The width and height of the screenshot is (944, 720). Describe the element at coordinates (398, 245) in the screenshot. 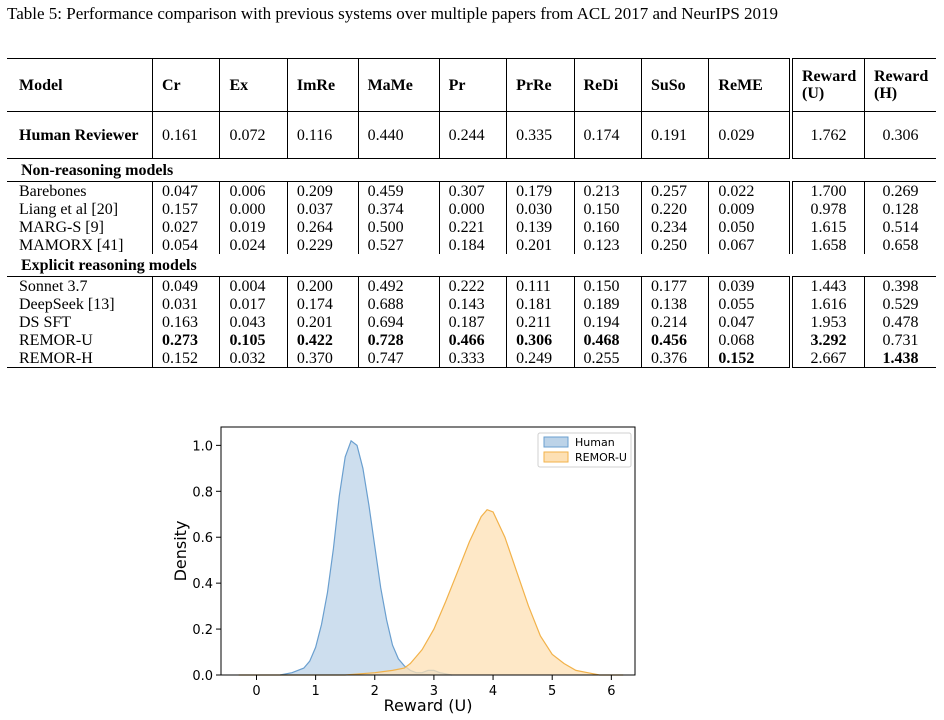

I see `metric-cell: 0.527` at that location.